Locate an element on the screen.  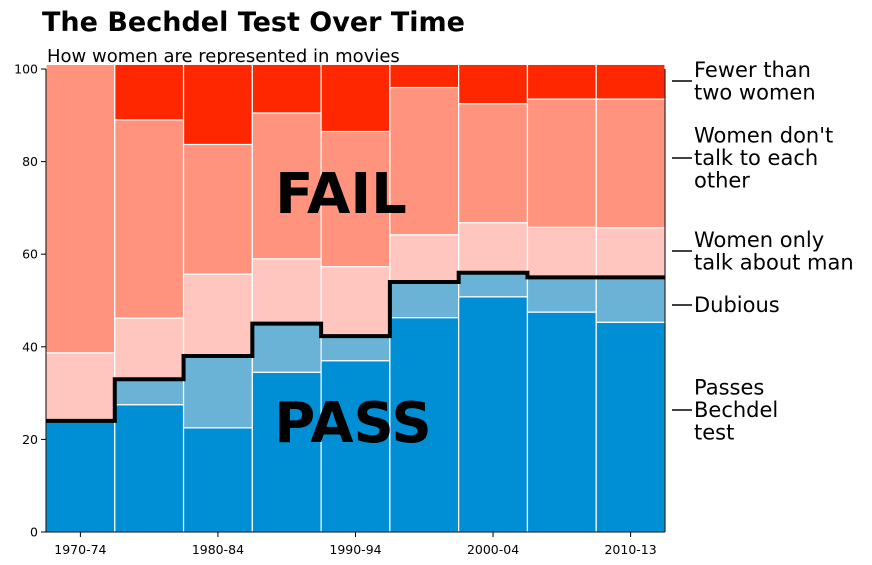
y-tick-label: 100 is located at coordinates (26, 69).